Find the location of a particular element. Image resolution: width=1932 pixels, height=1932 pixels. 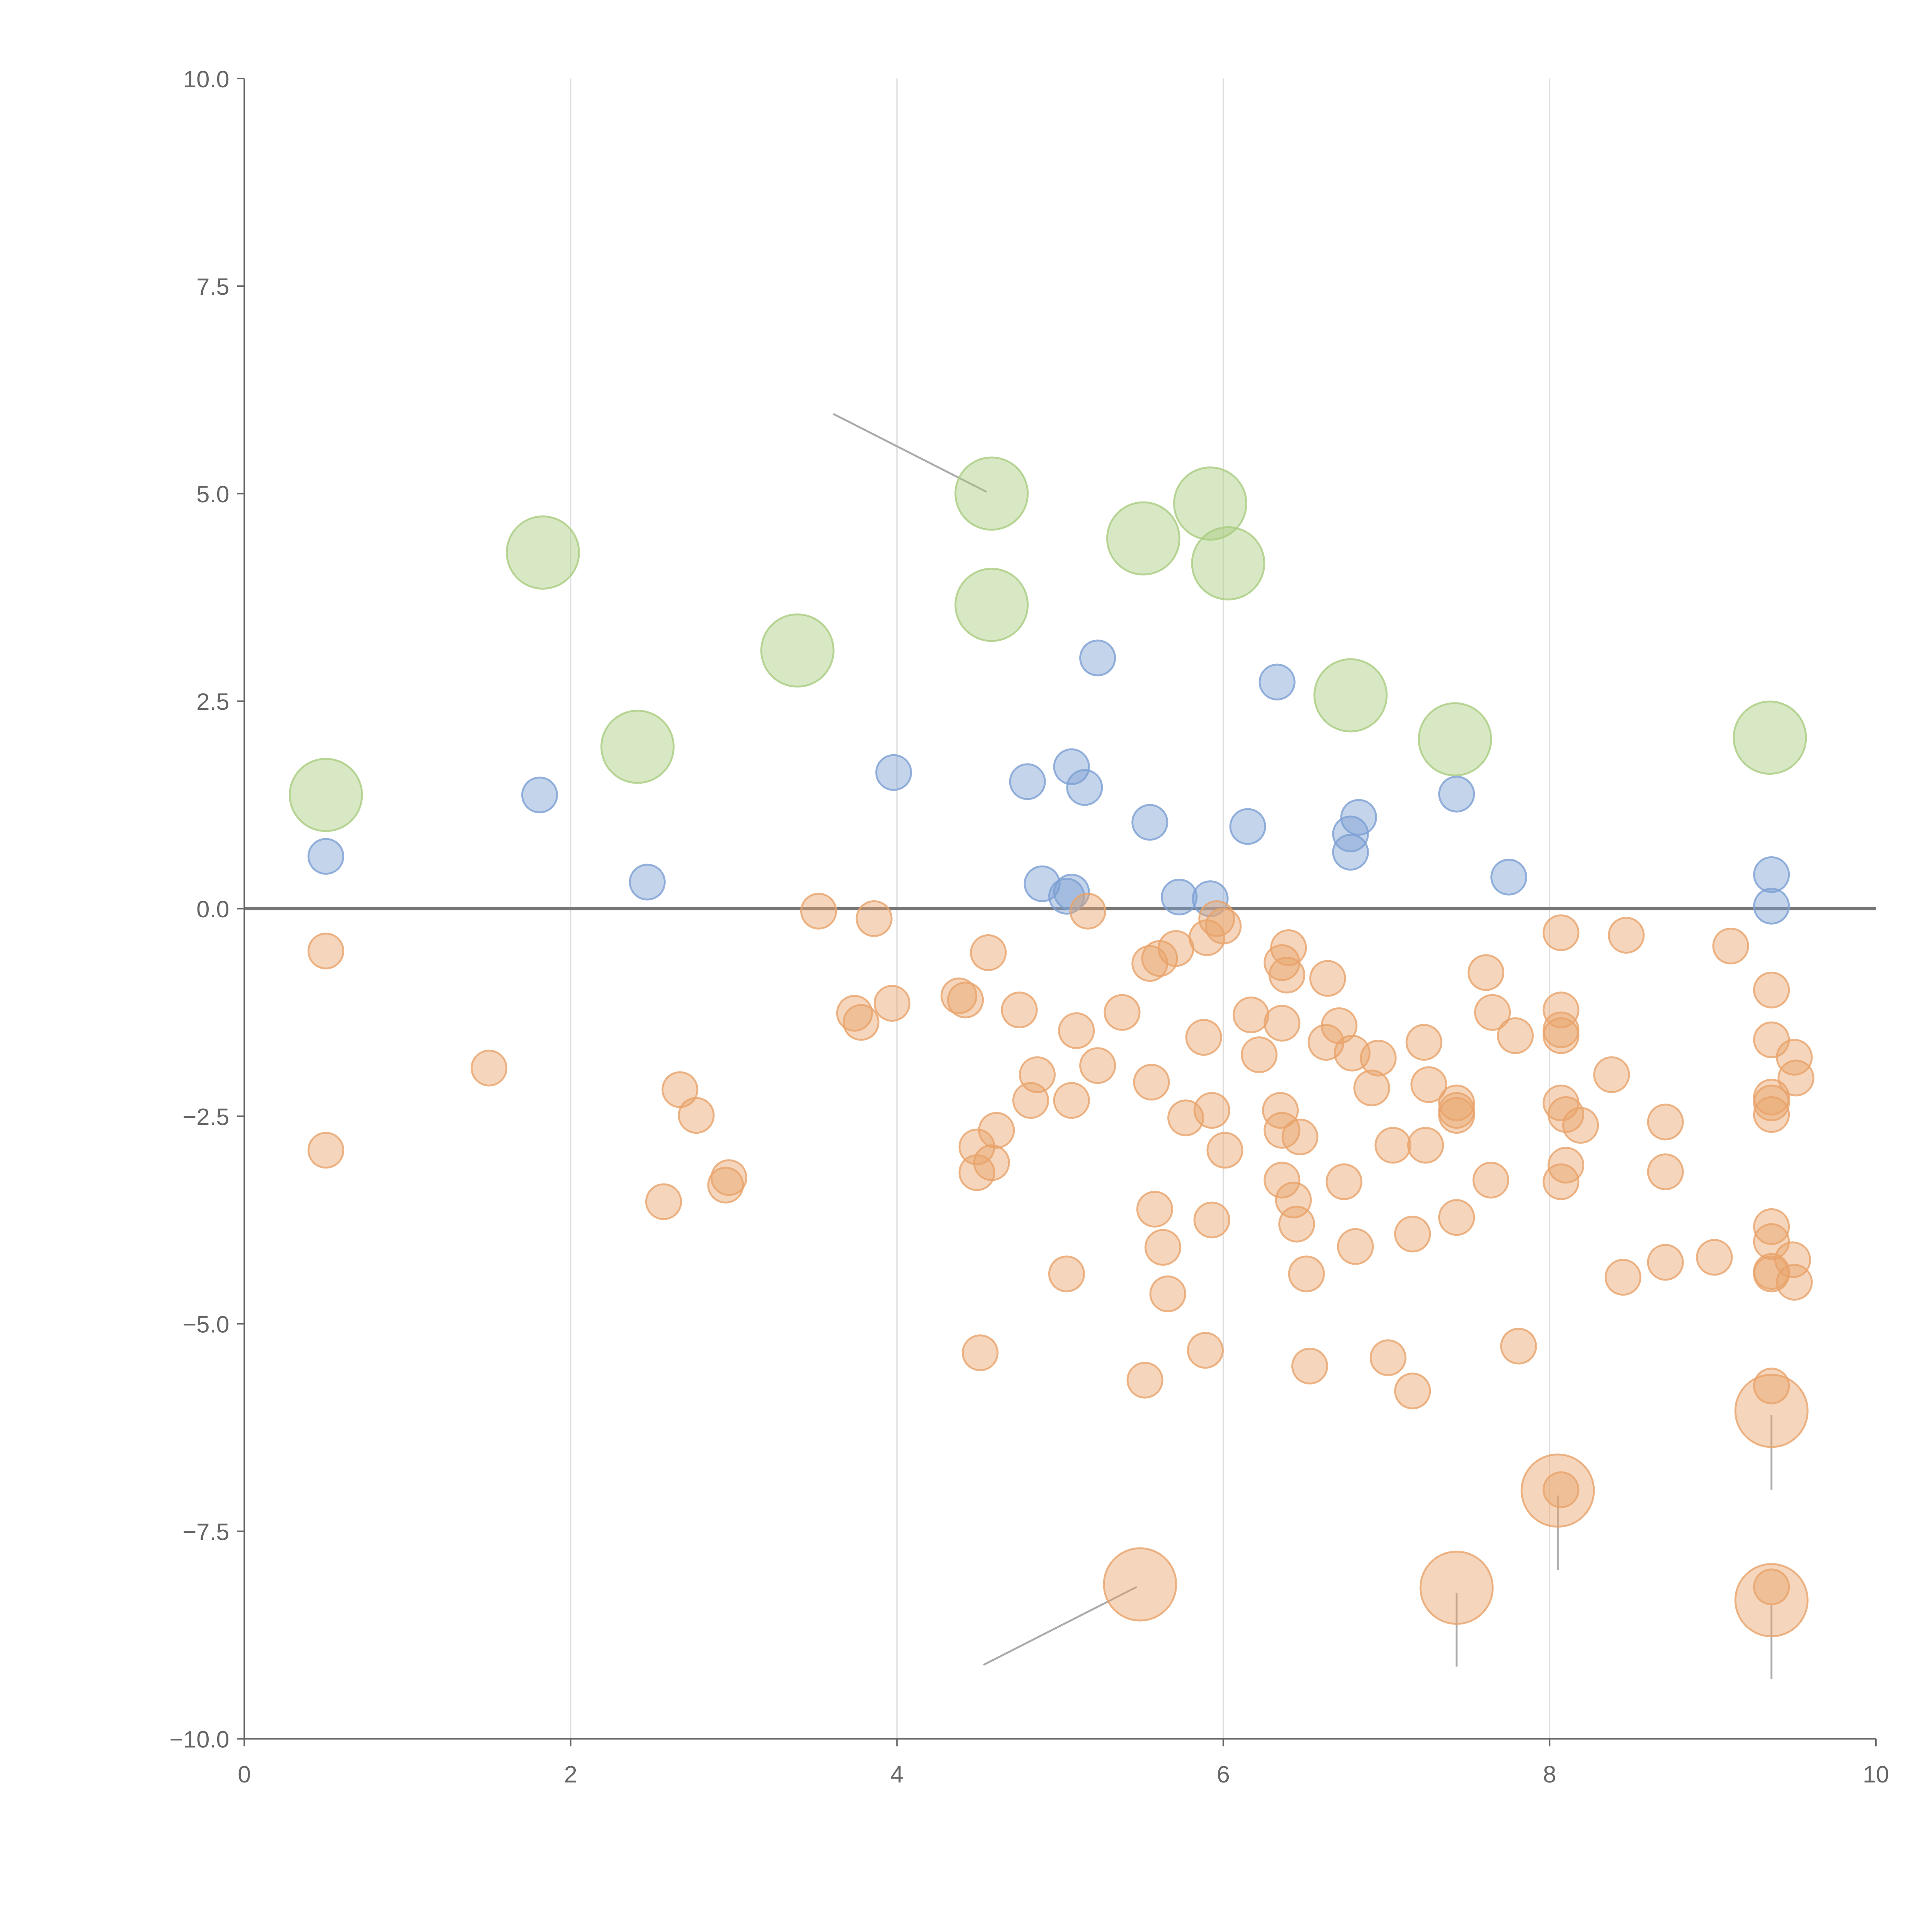

series-blue-small is located at coordinates (1049, 782).